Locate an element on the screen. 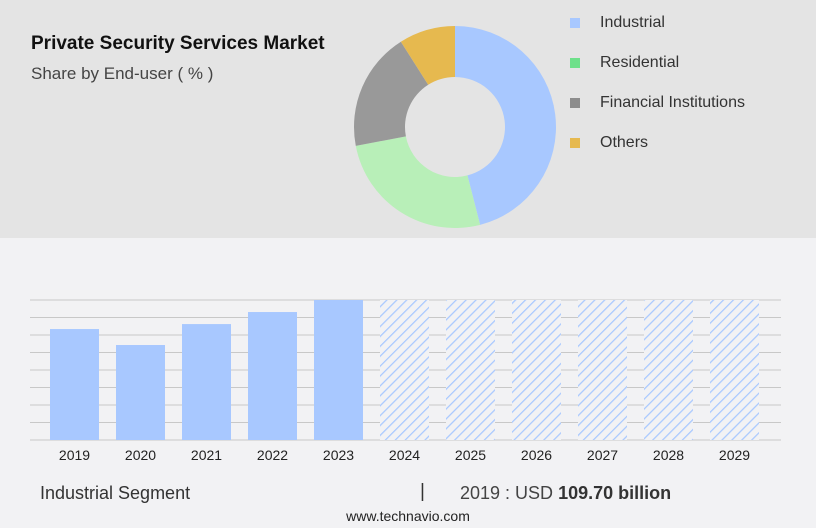 This screenshot has height=528, width=816. bar-2019 is located at coordinates (74, 384).